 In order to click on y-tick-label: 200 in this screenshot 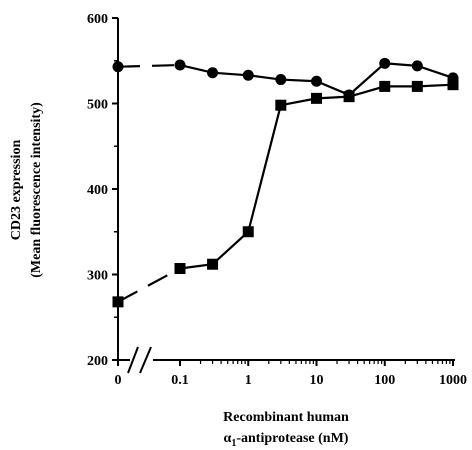, I will do `click(97, 361)`.